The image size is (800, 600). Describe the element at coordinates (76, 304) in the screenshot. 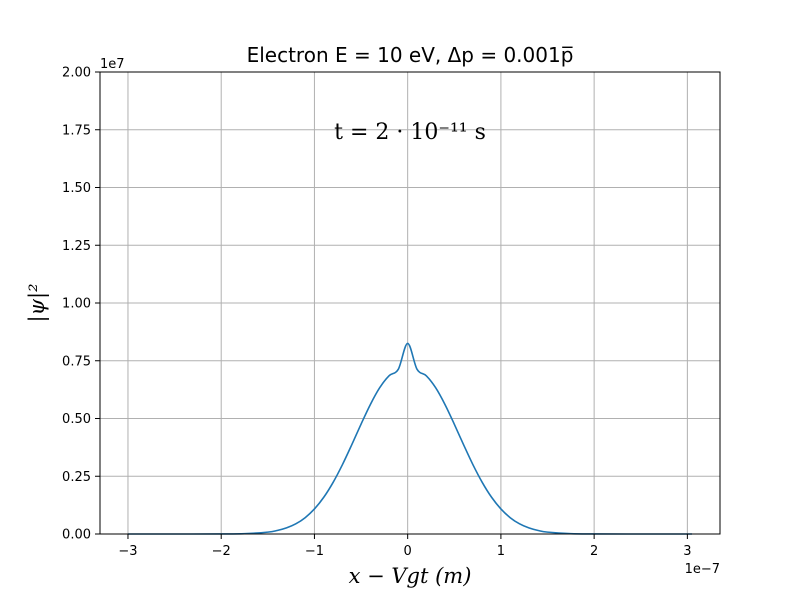

I see `y-tick-label: 1.00` at that location.